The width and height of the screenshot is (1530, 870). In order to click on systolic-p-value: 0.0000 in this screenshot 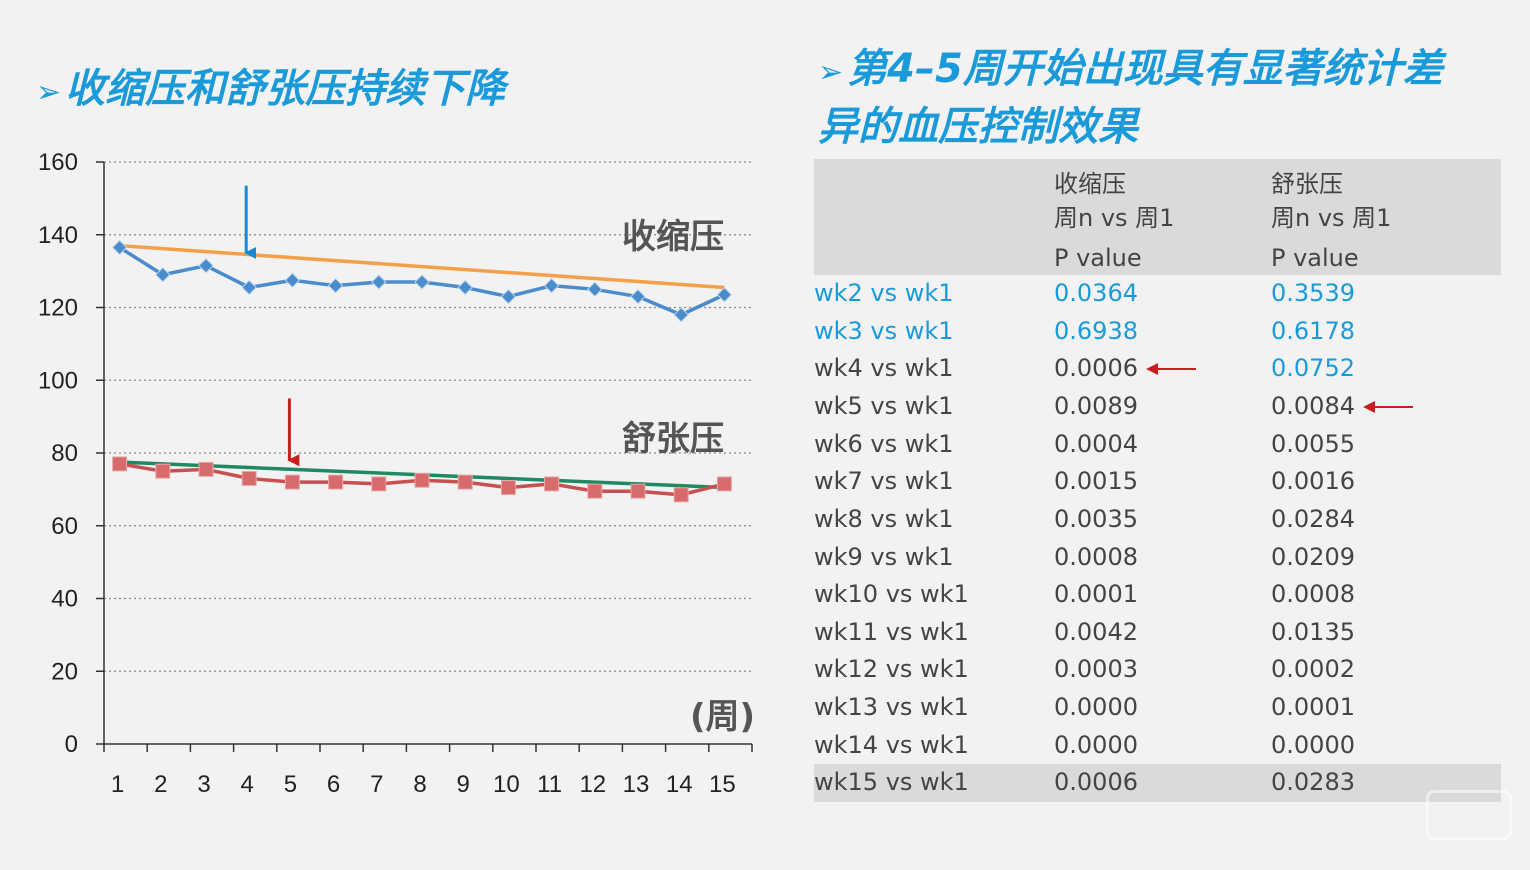, I will do `click(1162, 746)`.